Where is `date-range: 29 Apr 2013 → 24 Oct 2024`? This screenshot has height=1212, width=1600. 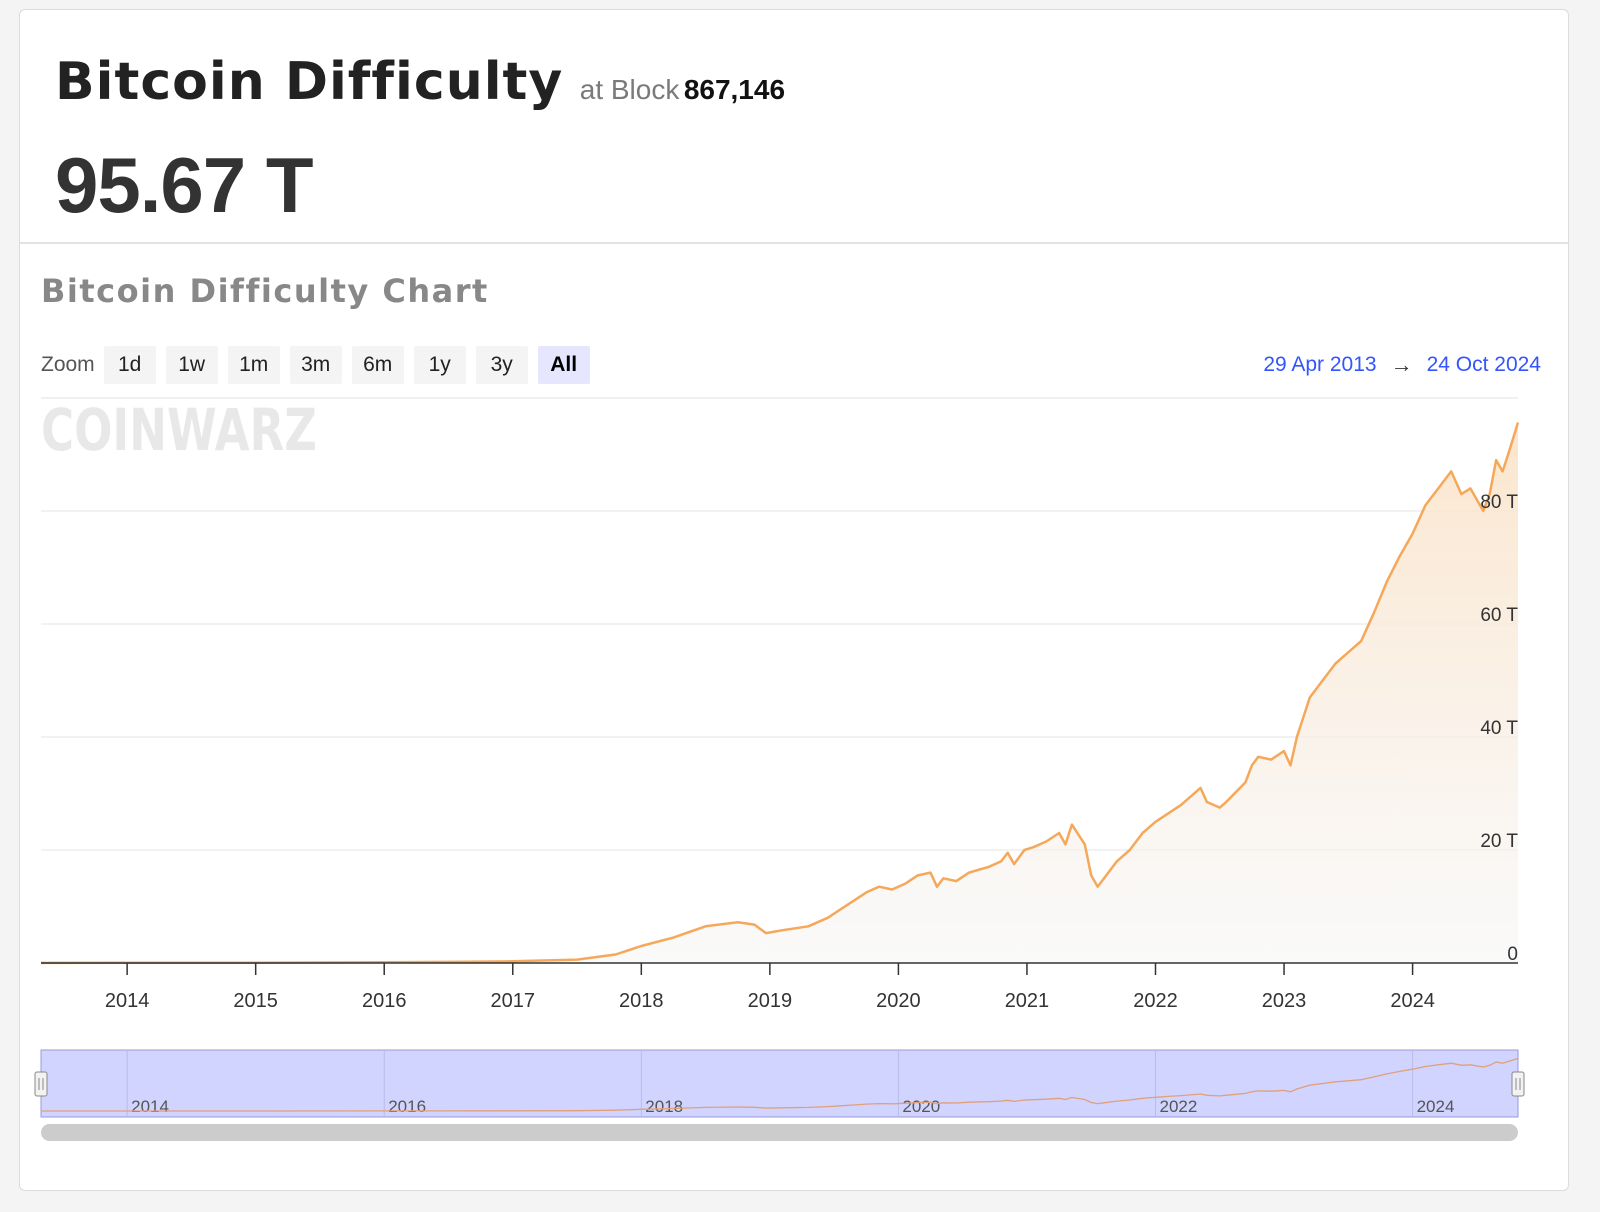 date-range: 29 Apr 2013 → 24 Oct 2024 is located at coordinates (1402, 365).